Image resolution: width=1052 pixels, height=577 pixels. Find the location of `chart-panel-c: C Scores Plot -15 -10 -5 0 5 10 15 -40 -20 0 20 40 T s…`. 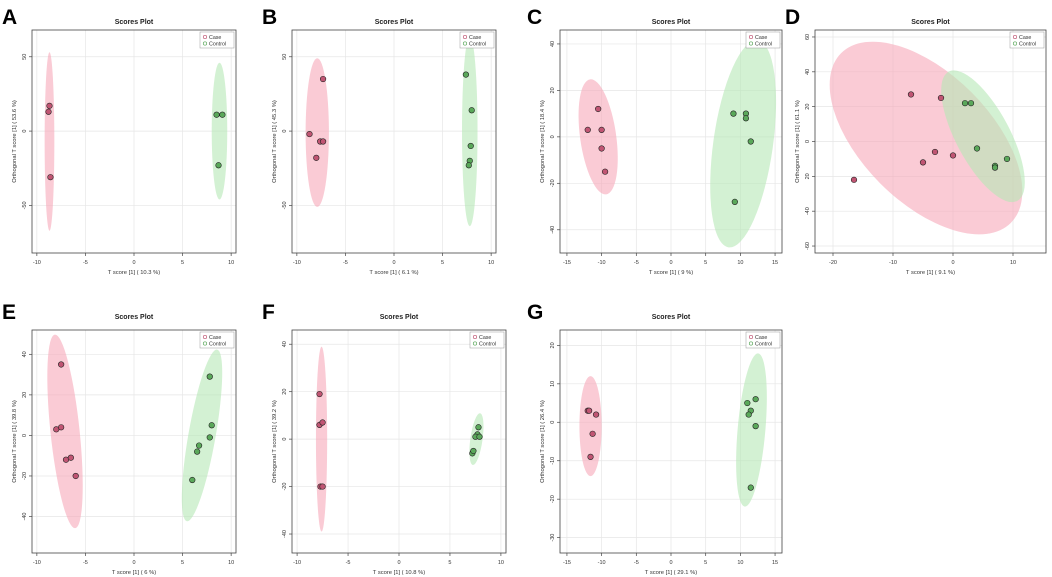

chart-panel-c: C Scores Plot -15 -10 -5 0 5 10 15 -40 -20 0 20 40 T s… is located at coordinates (655, 141).